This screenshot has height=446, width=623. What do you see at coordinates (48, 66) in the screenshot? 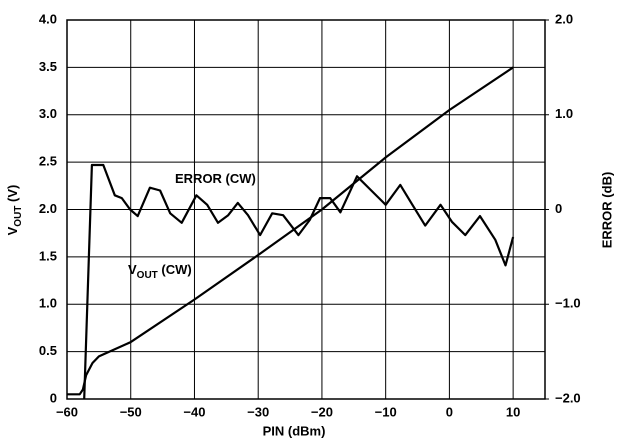
I see `y-tick-label: 3.5` at bounding box center [48, 66].